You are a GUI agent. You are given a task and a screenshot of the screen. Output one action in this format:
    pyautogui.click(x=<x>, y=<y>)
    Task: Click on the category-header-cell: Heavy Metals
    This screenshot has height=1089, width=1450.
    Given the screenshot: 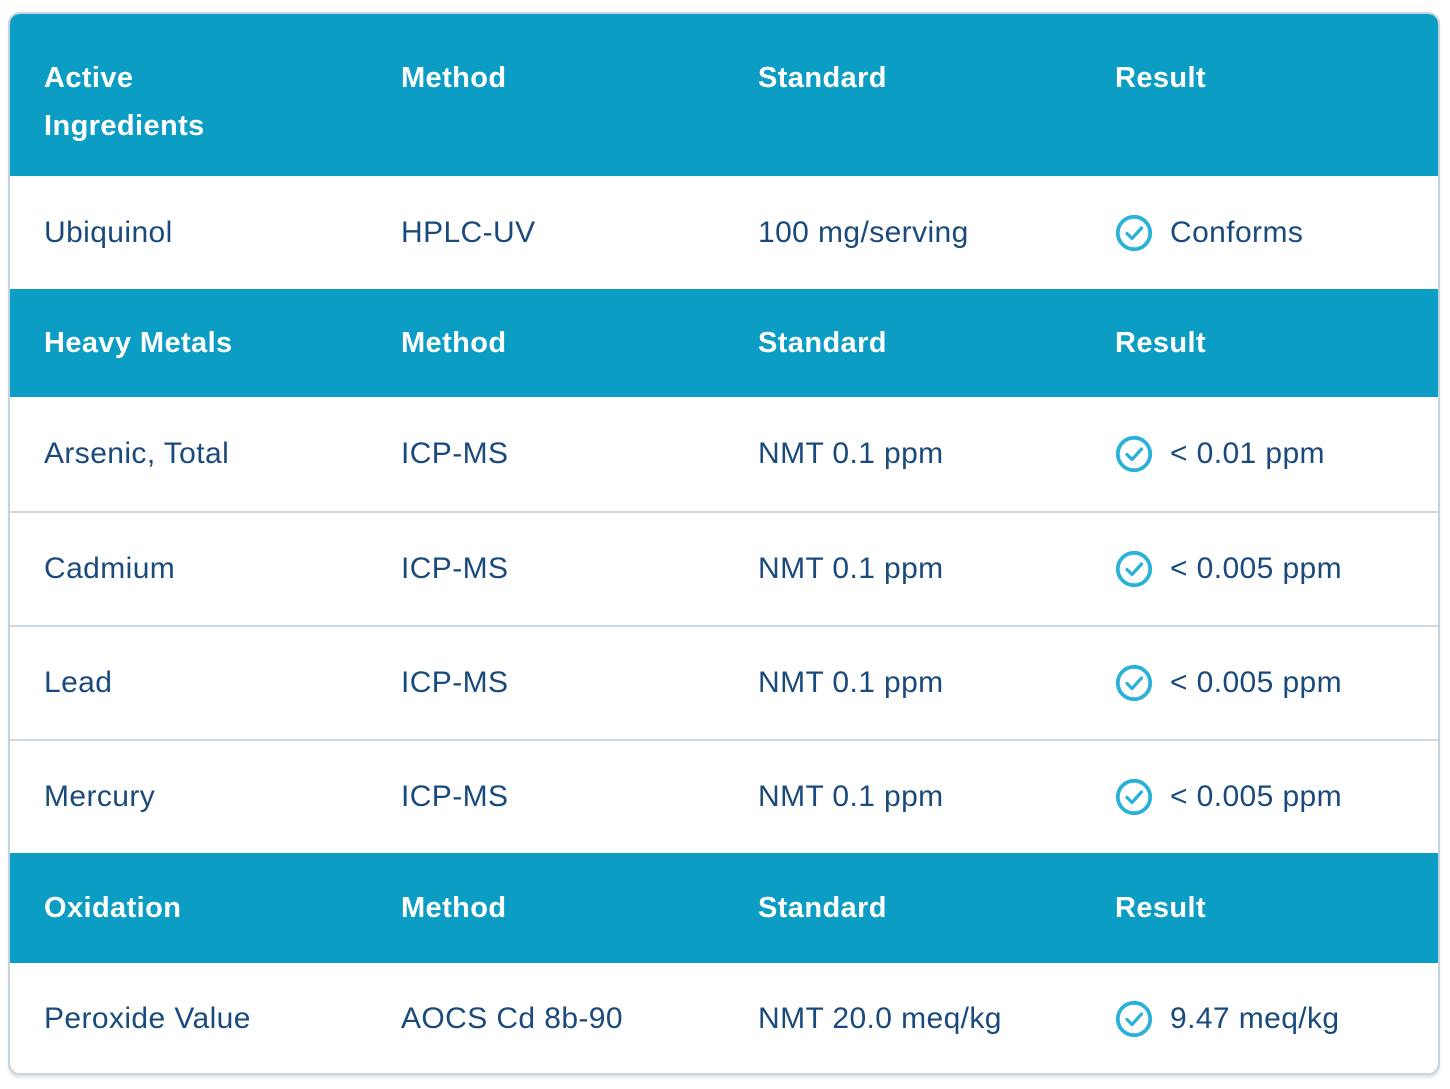 What is the action you would take?
    pyautogui.click(x=138, y=342)
    